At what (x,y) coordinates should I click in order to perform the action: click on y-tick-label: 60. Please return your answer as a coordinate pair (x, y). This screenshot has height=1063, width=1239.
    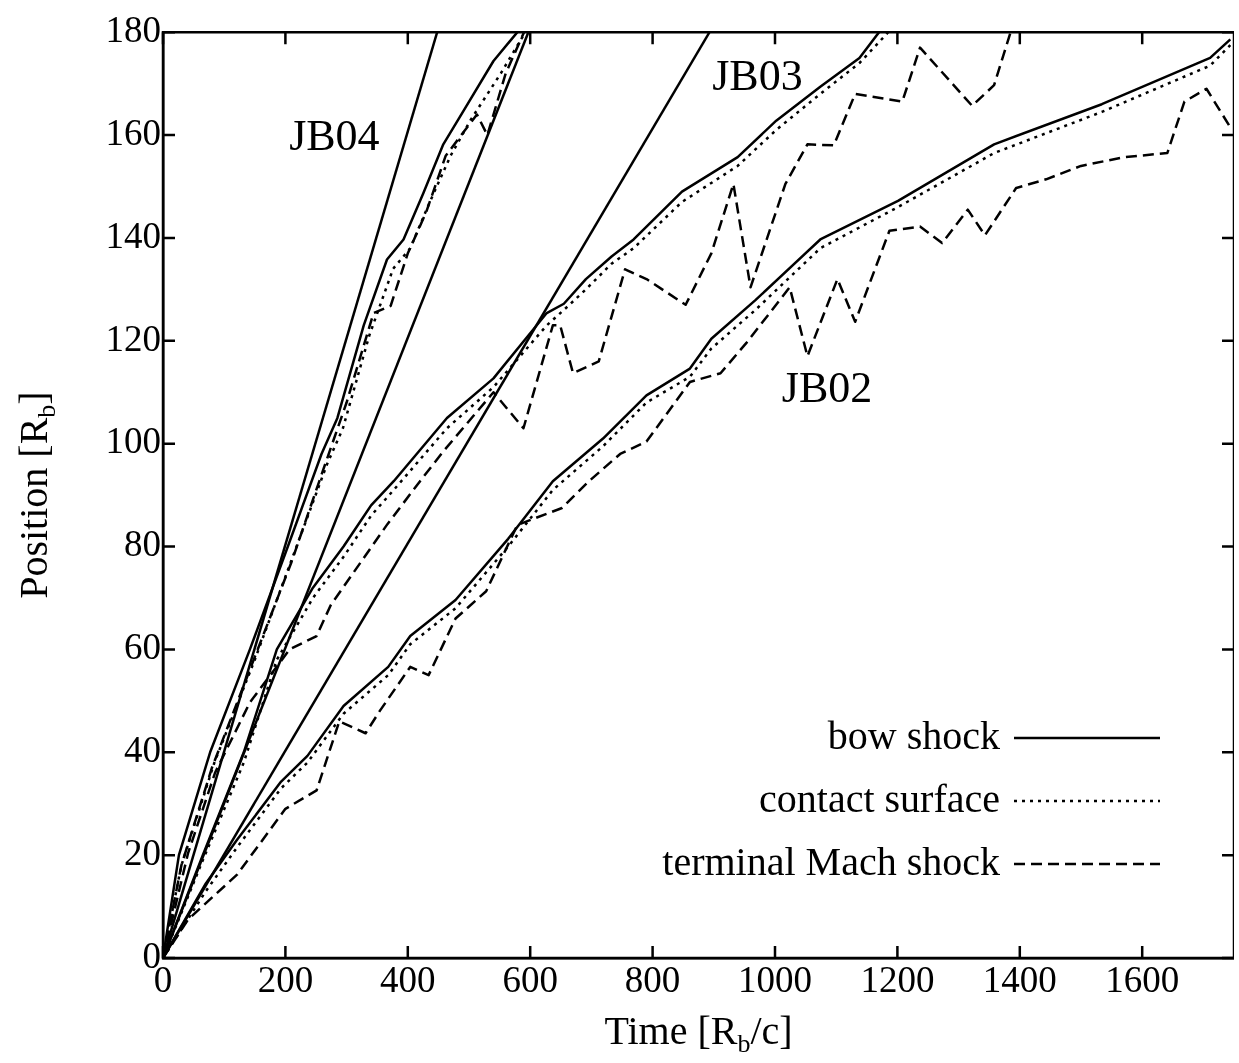
    Looking at the image, I should click on (142, 647).